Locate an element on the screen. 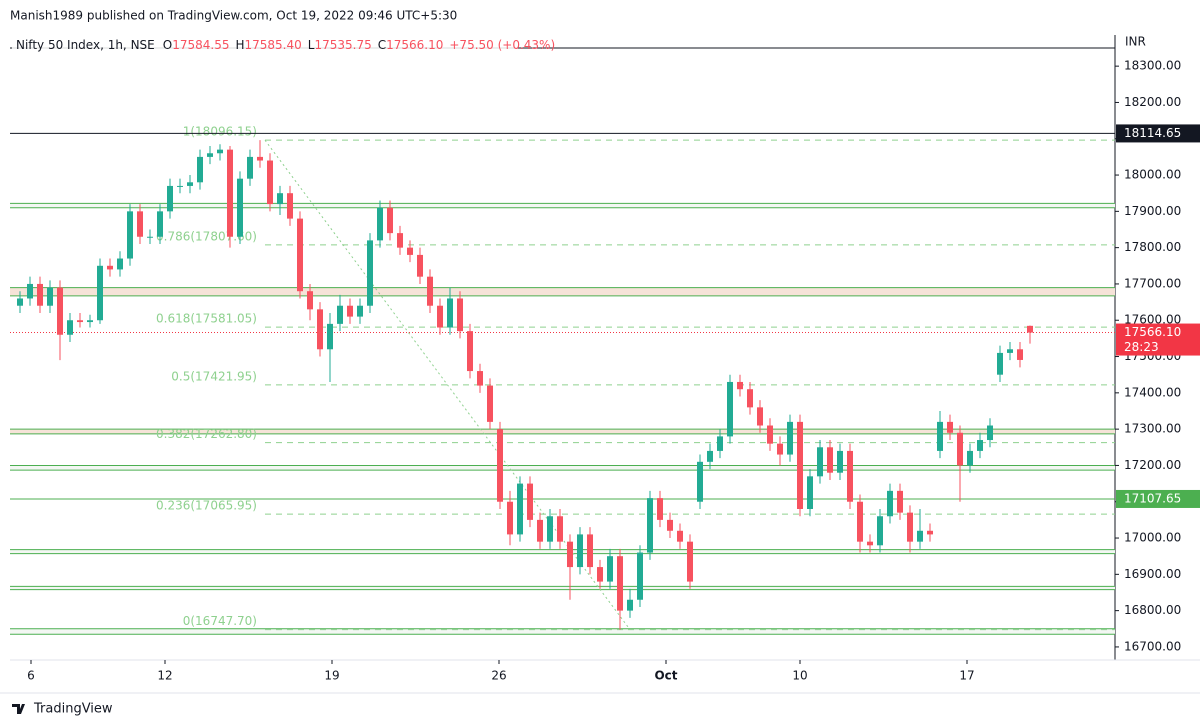  y-tick-label: 17000.00 is located at coordinates (1152, 538).